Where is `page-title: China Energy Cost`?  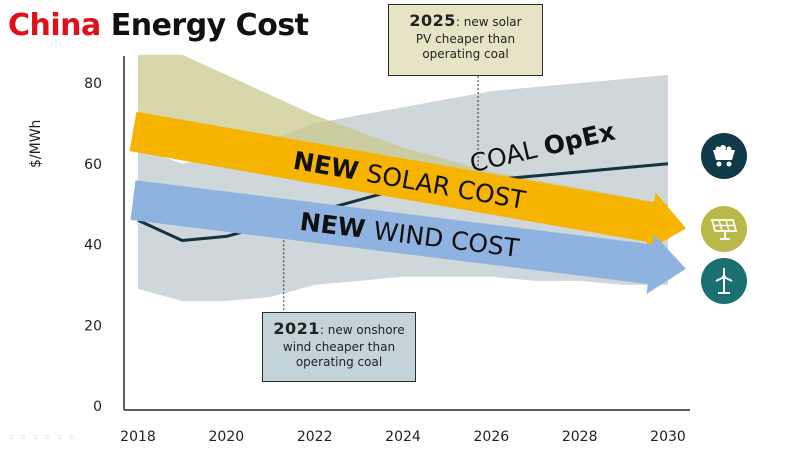
page-title: China Energy Cost is located at coordinates (158, 25).